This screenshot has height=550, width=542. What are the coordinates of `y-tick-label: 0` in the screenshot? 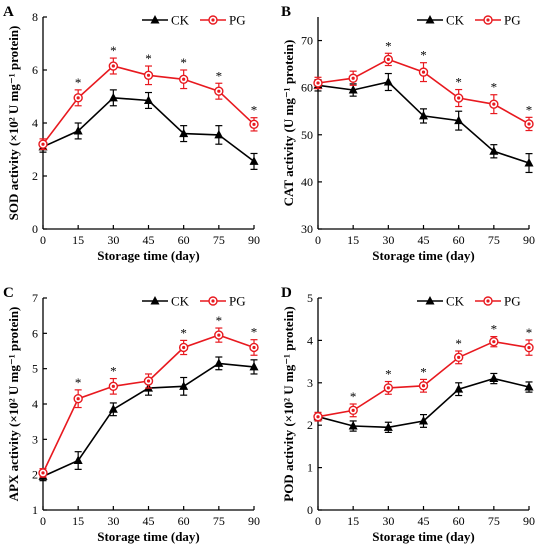 It's located at (35, 229).